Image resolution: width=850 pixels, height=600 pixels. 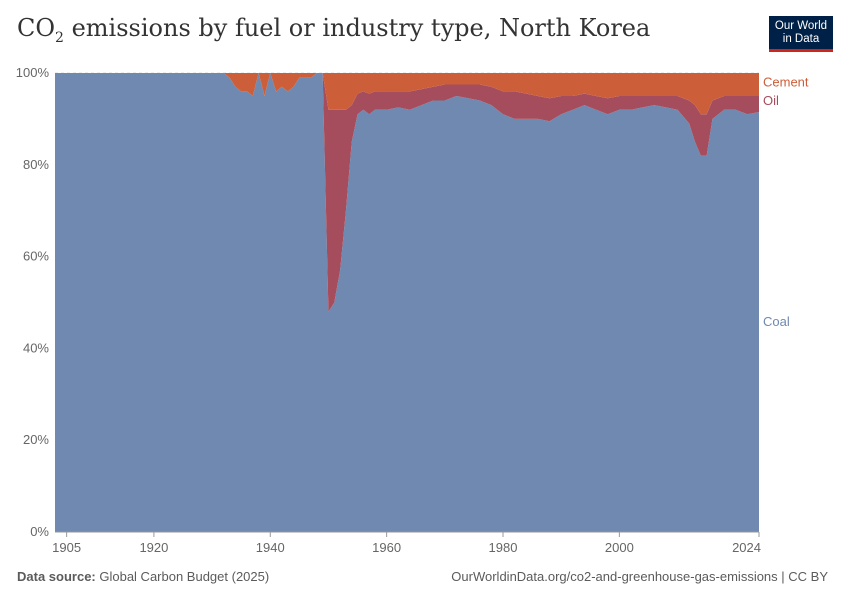 What do you see at coordinates (33, 72) in the screenshot?
I see `y-tick-label: 100%` at bounding box center [33, 72].